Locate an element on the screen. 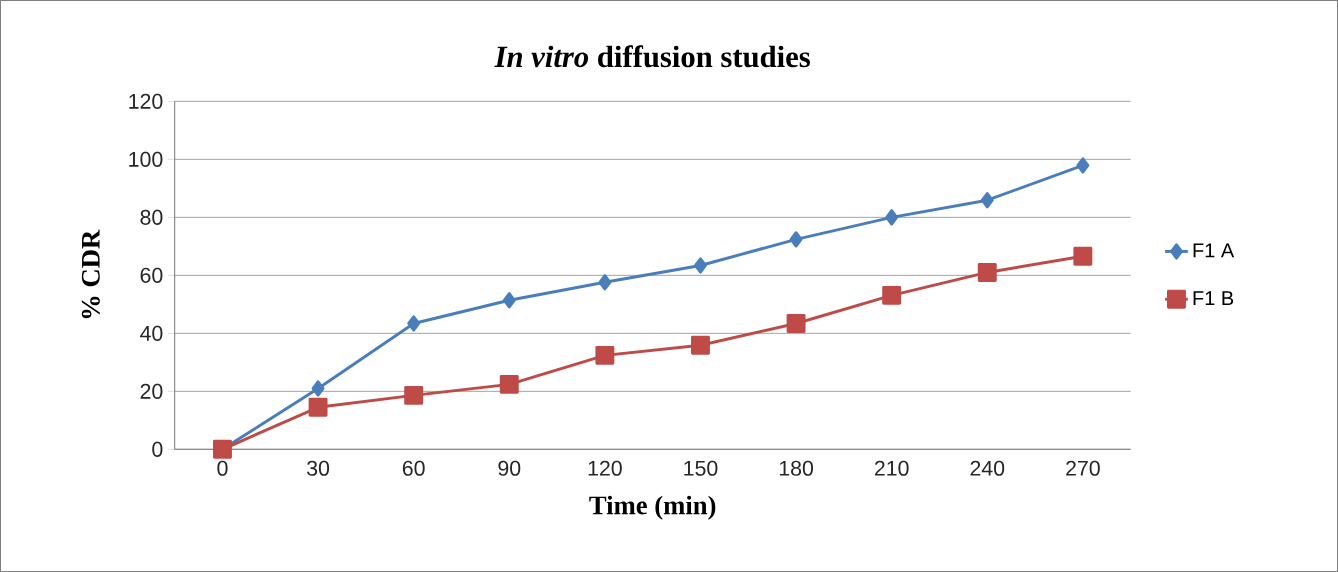  y-tick-label: 100 is located at coordinates (146, 159).